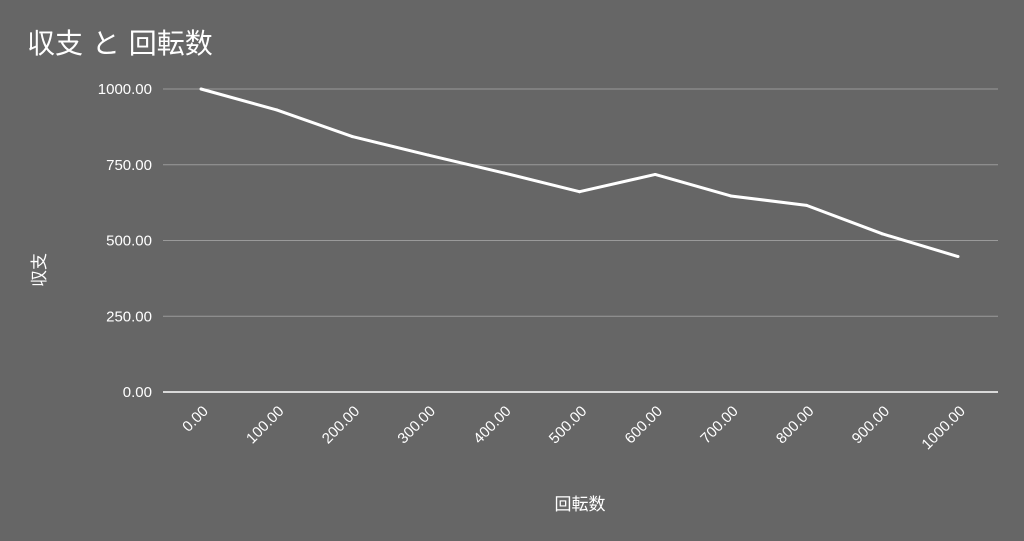  Describe the element at coordinates (795, 425) in the screenshot. I see `x-tick-label: 800.00` at that location.